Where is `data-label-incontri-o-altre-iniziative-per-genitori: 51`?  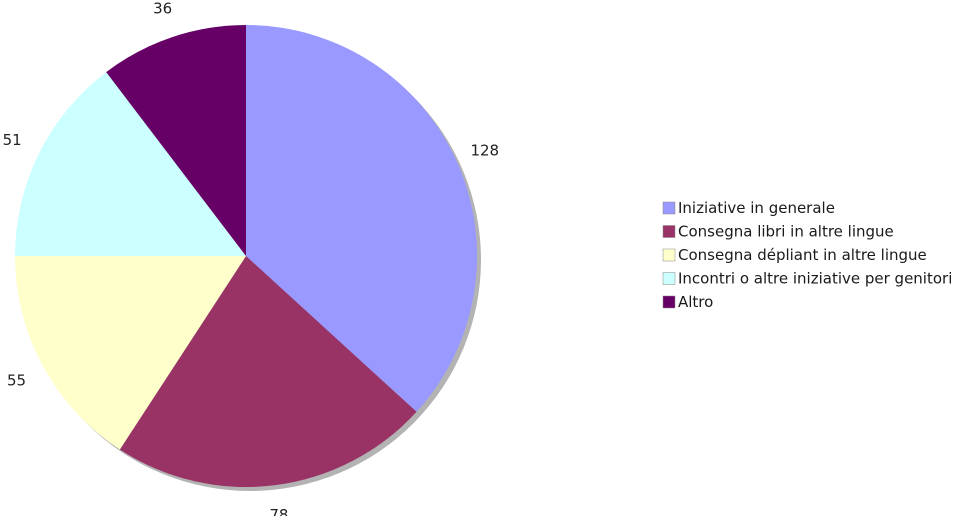 data-label-incontri-o-altre-iniziative-per-genitori: 51 is located at coordinates (12, 140).